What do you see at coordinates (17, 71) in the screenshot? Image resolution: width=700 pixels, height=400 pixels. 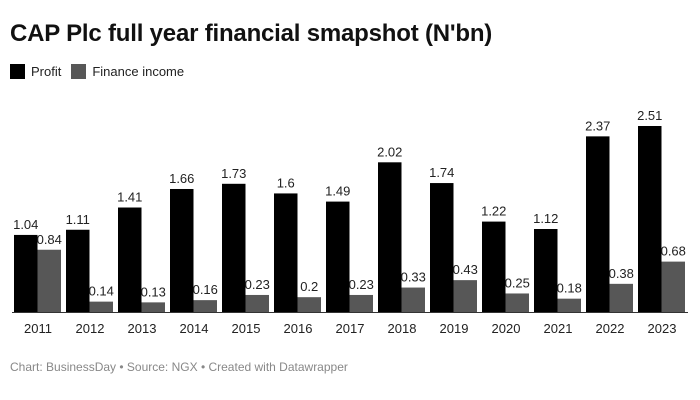 I see `legend-swatch-profit` at bounding box center [17, 71].